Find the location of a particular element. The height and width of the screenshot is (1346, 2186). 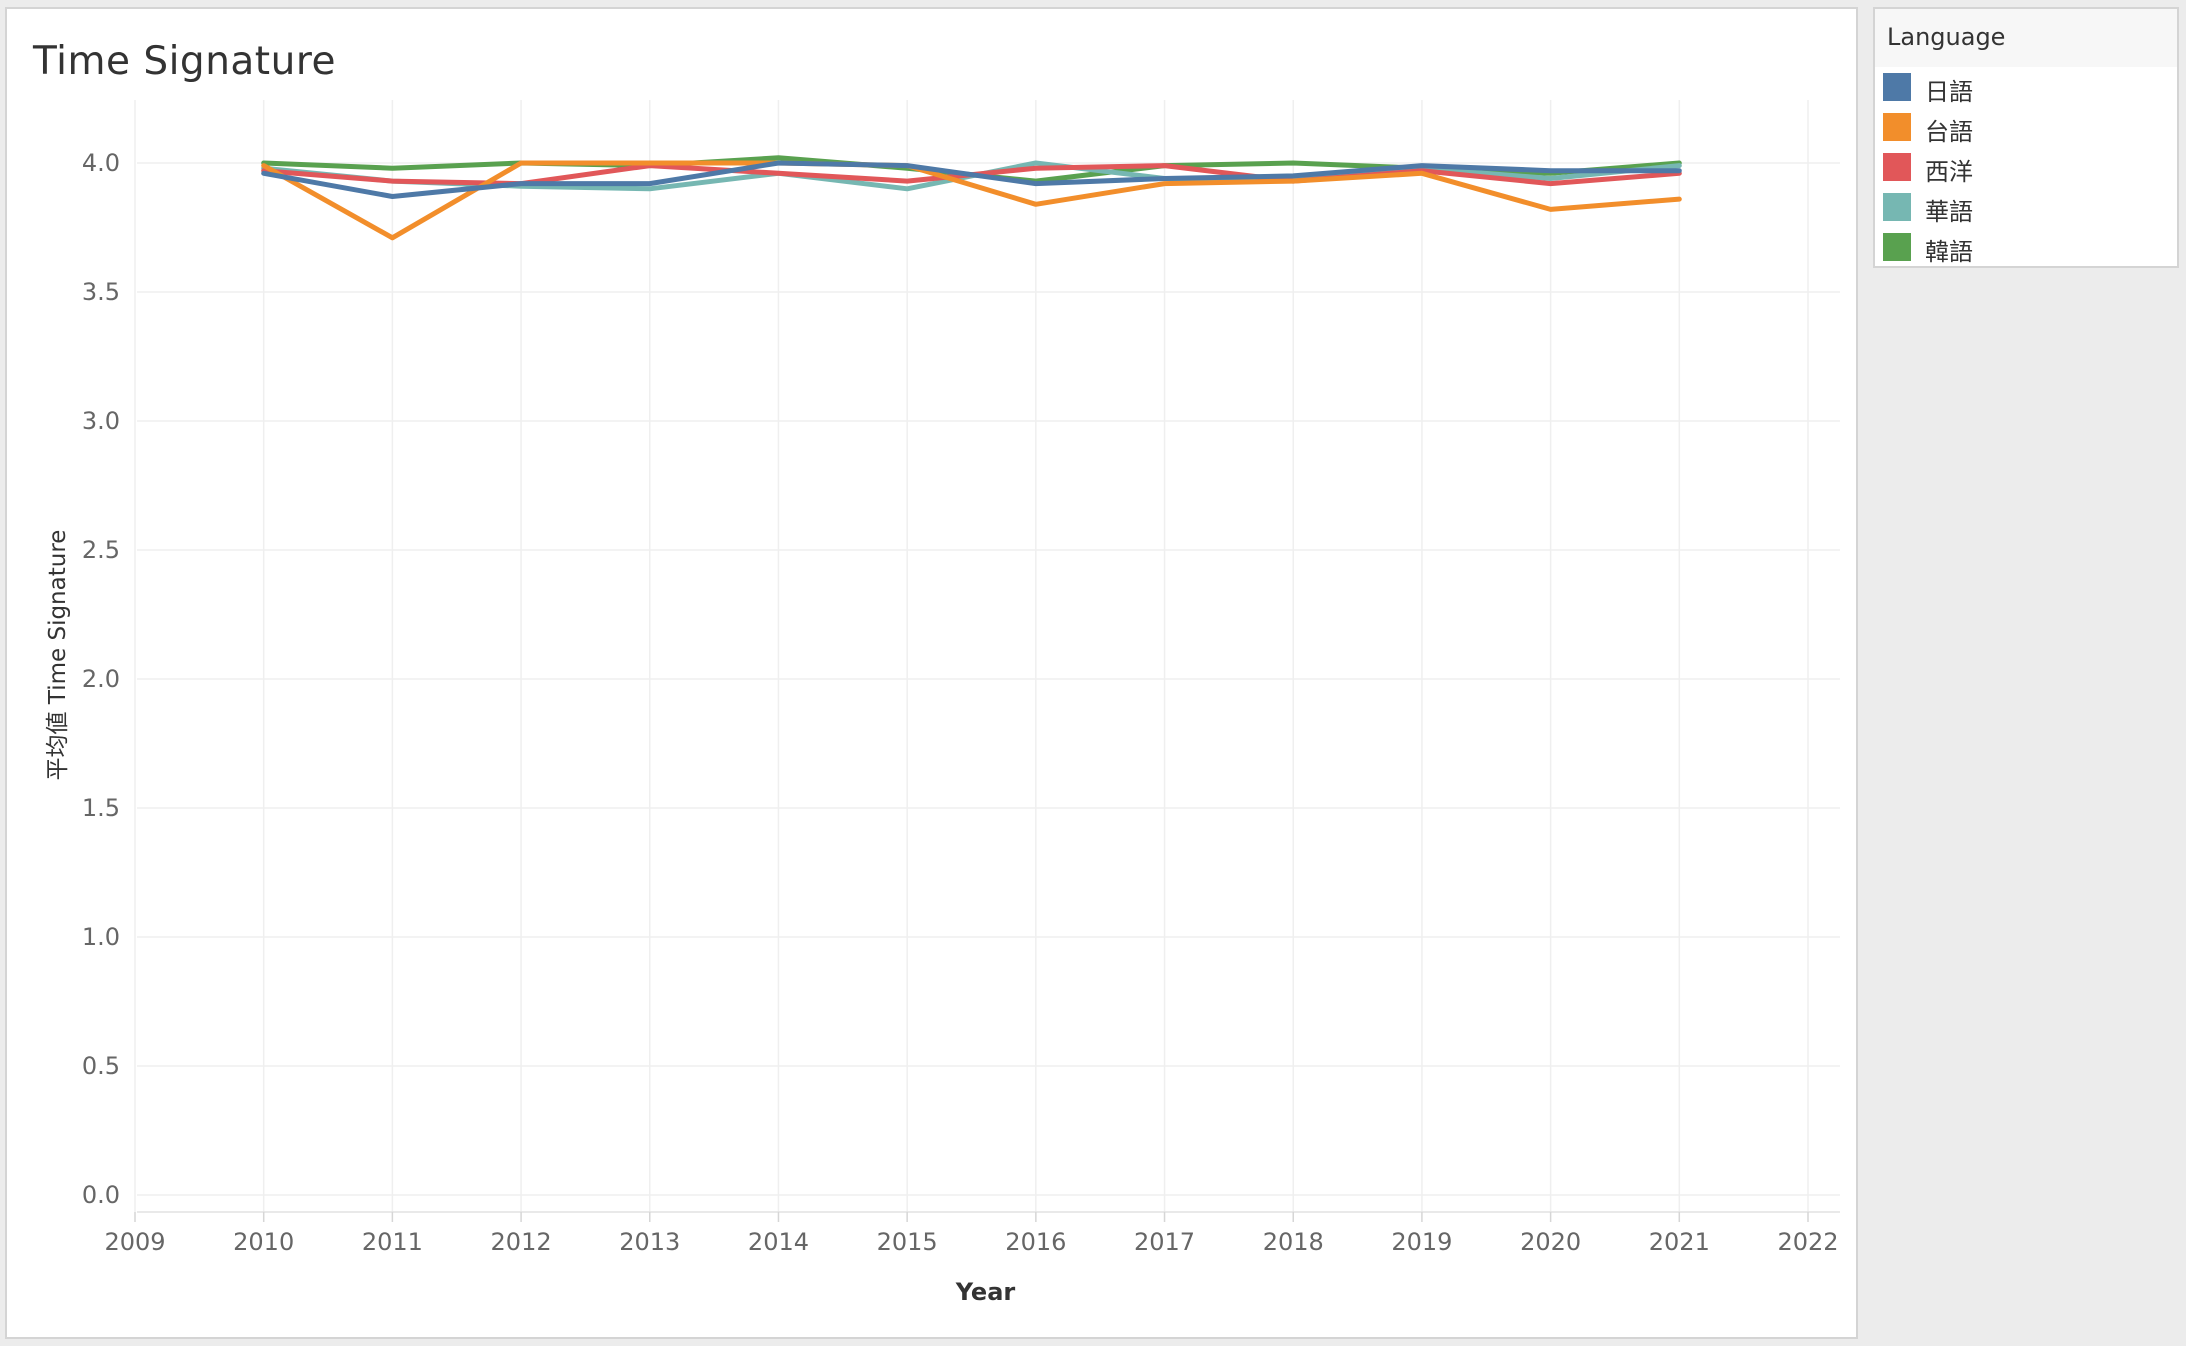

y-axis-title: 平均値 Time Signature is located at coordinates (58, 655).